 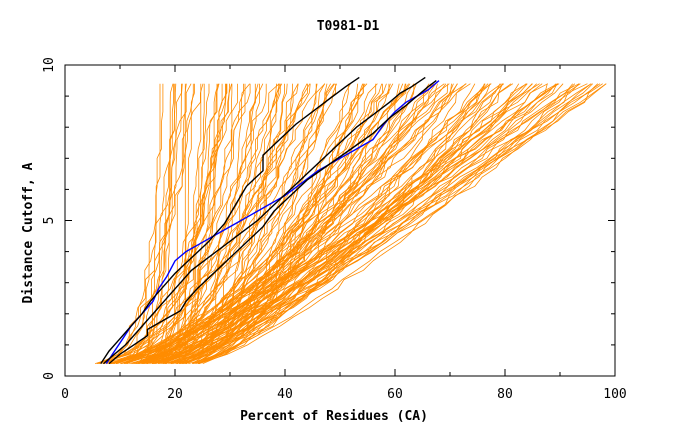 What do you see at coordinates (49, 65) in the screenshot?
I see `y-tick-label: 10` at bounding box center [49, 65].